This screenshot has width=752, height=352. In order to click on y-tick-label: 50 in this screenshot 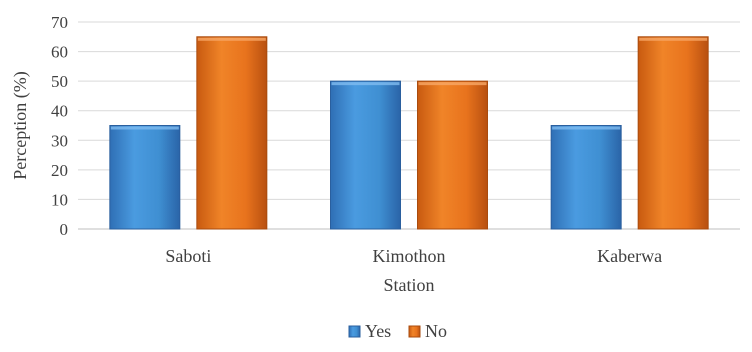, I will do `click(59, 81)`.